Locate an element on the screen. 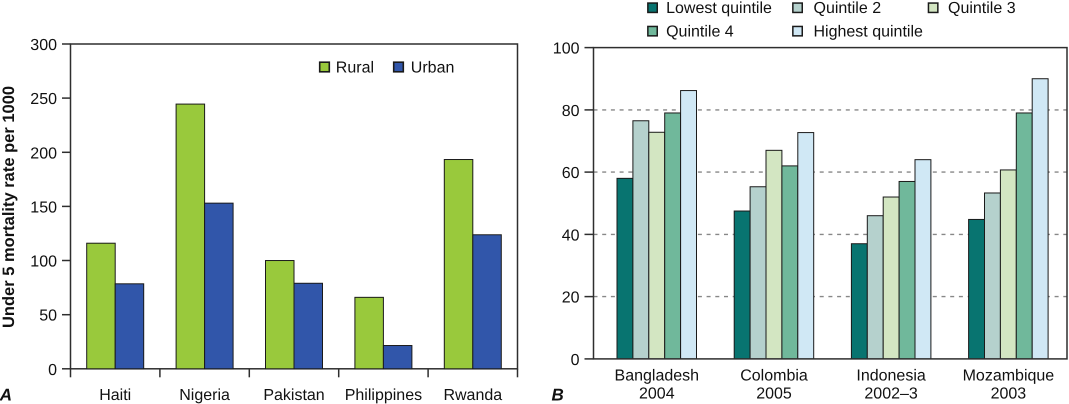 This screenshot has width=1069, height=404. svg-text: 20 is located at coordinates (571, 298).